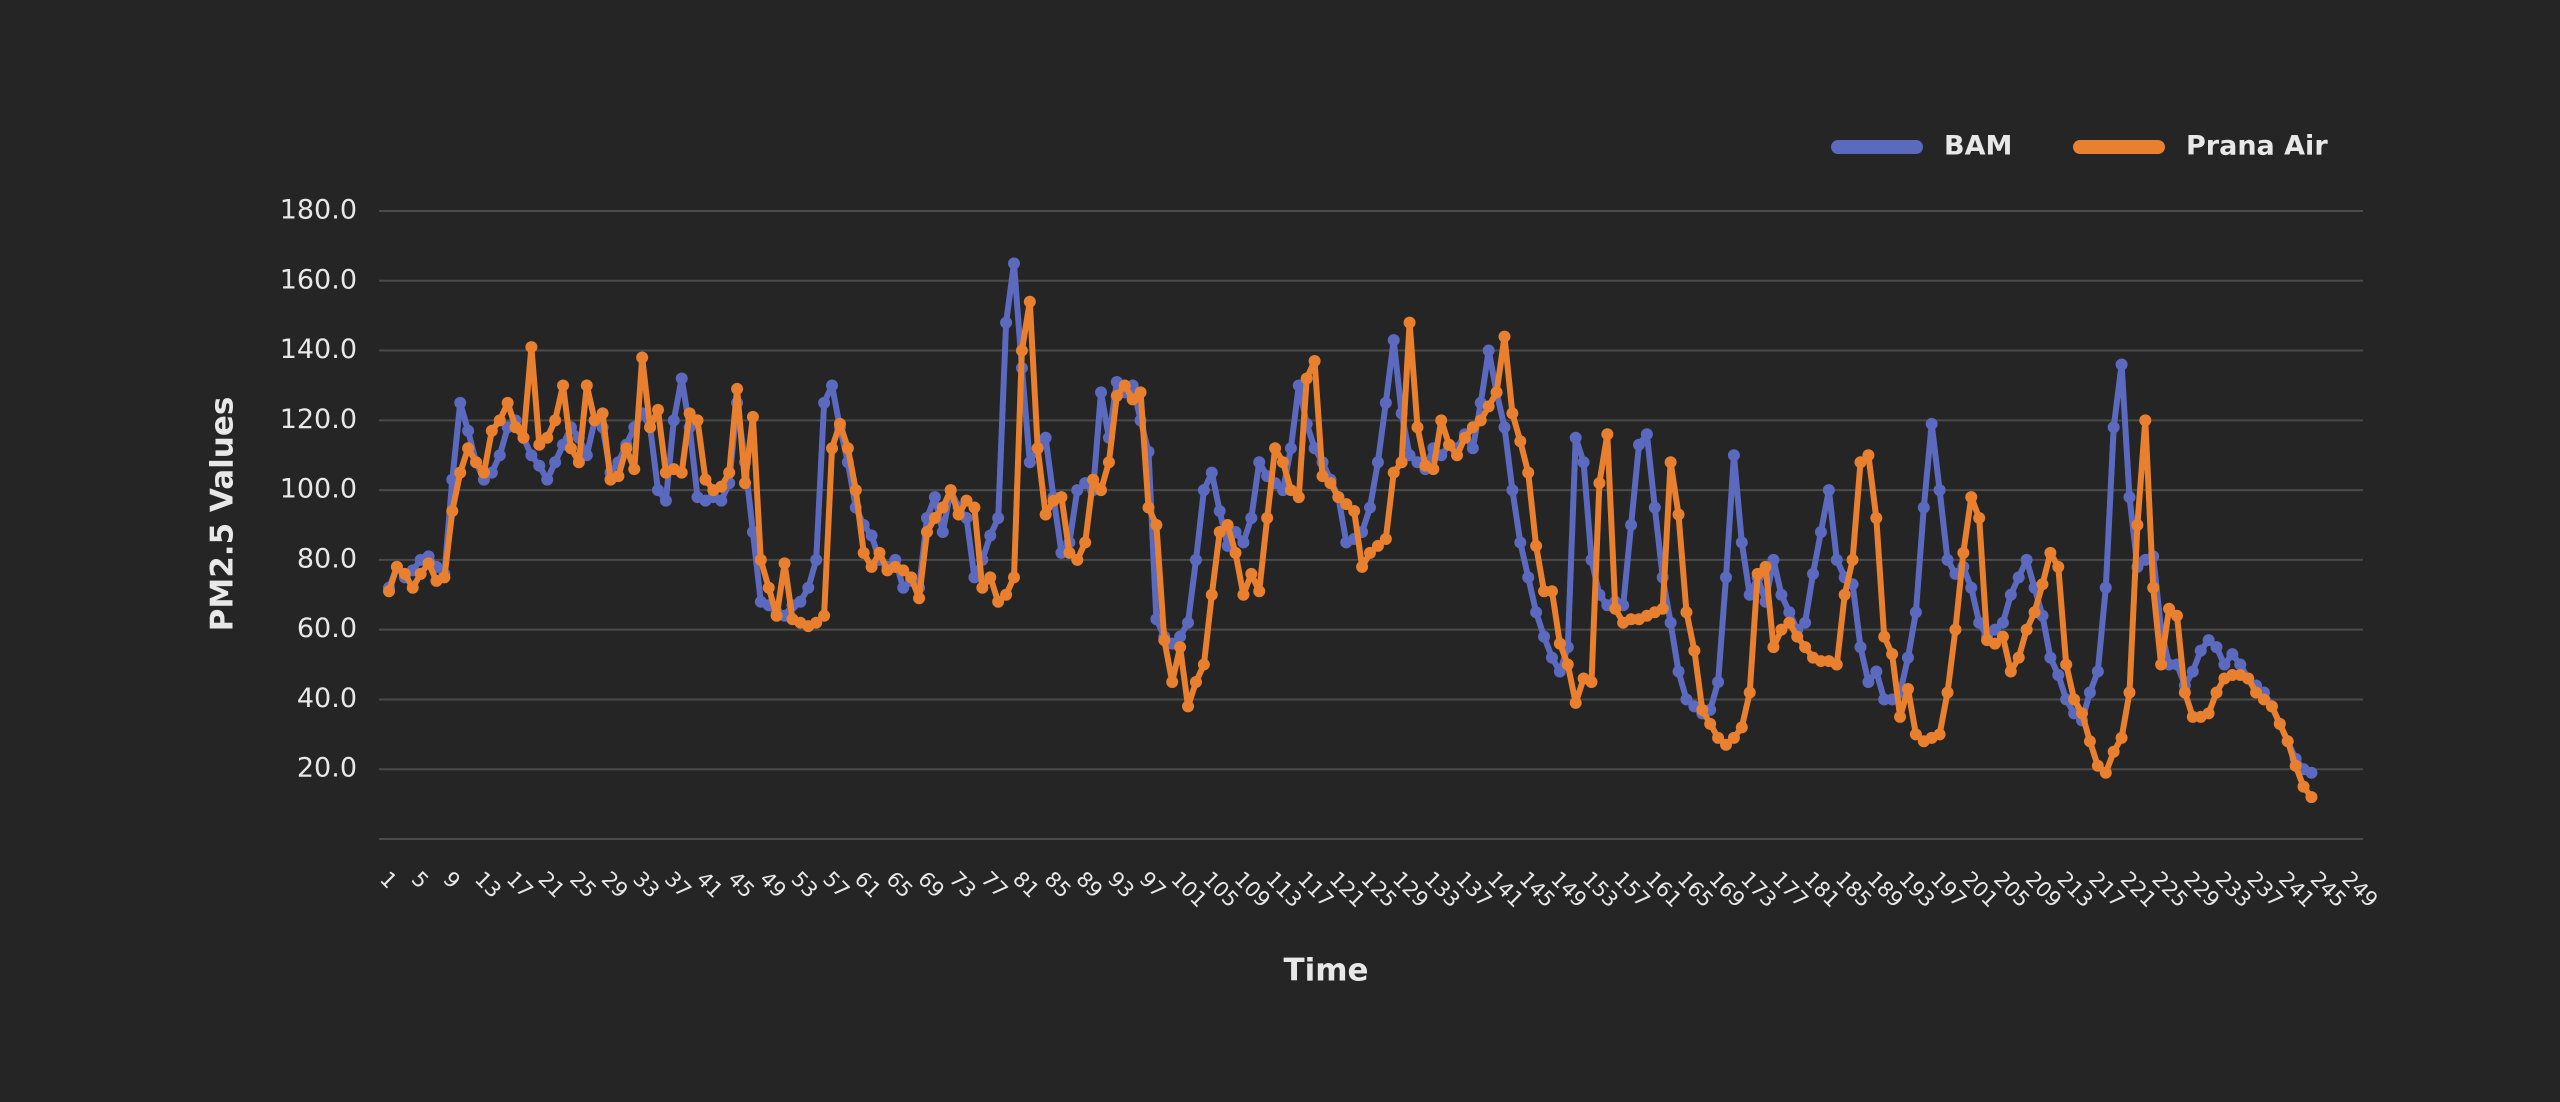  What do you see at coordinates (318, 279) in the screenshot?
I see `y-tick-label: 160.0` at bounding box center [318, 279].